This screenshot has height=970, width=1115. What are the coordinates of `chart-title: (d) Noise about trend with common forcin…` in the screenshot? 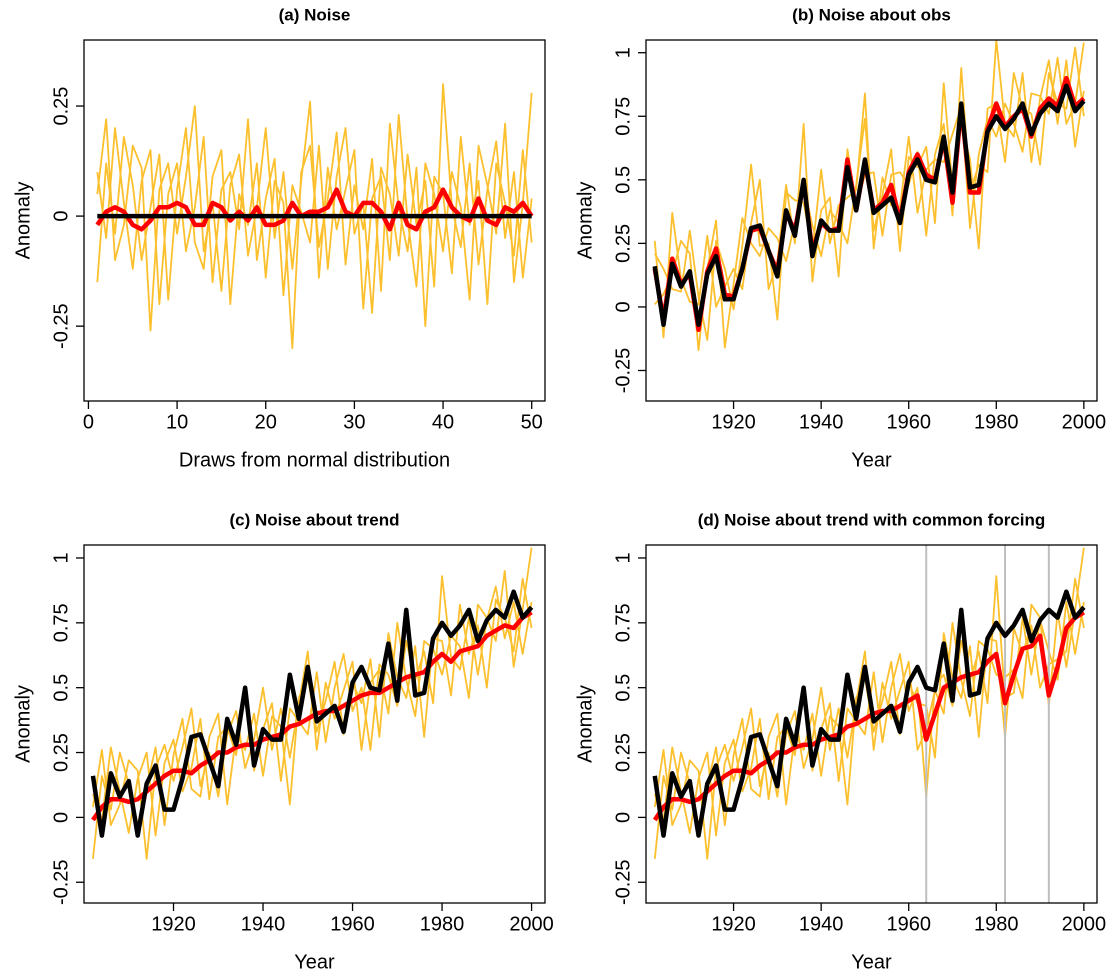 It's located at (872, 519).